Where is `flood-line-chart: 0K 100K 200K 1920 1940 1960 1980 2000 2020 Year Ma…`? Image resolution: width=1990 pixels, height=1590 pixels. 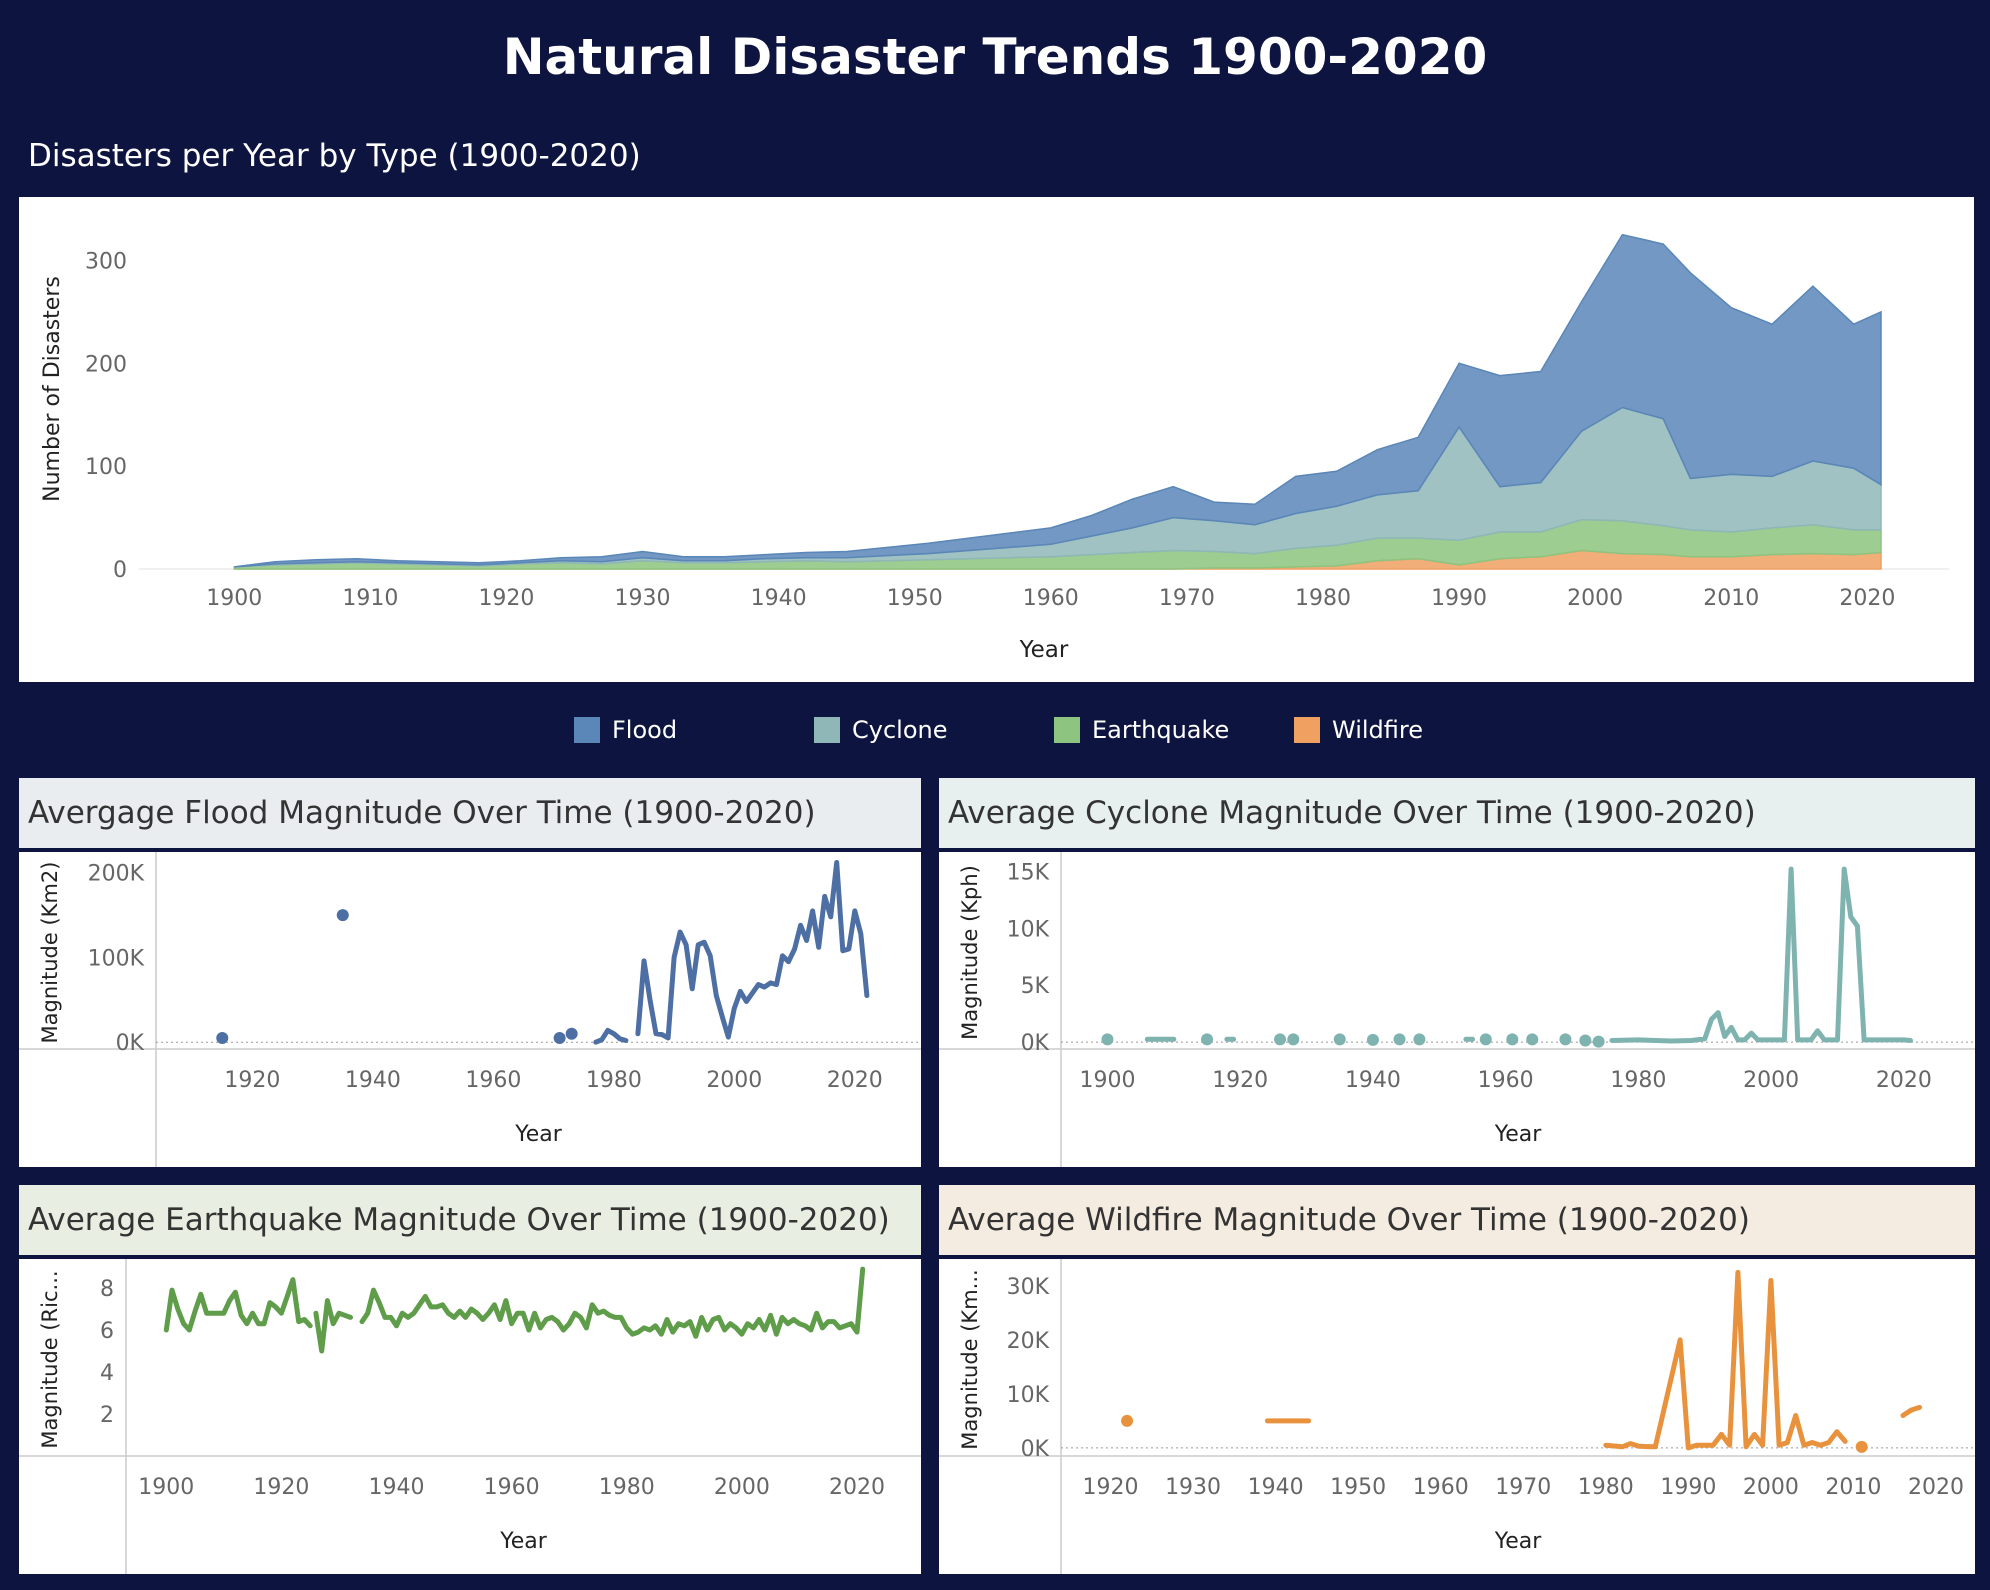
flood-line-chart: 0K 100K 200K 1920 1940 1960 1980 2000 2020 Year Ma… is located at coordinates (470, 1009).